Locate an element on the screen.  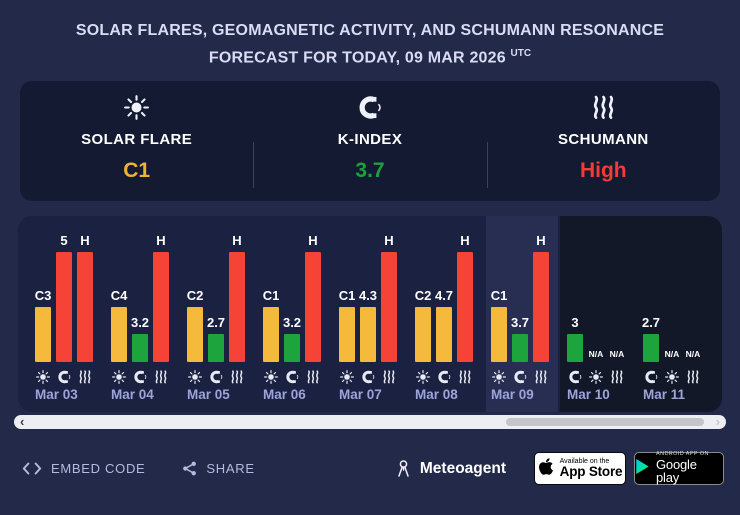
k-index-column: 5 is located at coordinates (64, 300).